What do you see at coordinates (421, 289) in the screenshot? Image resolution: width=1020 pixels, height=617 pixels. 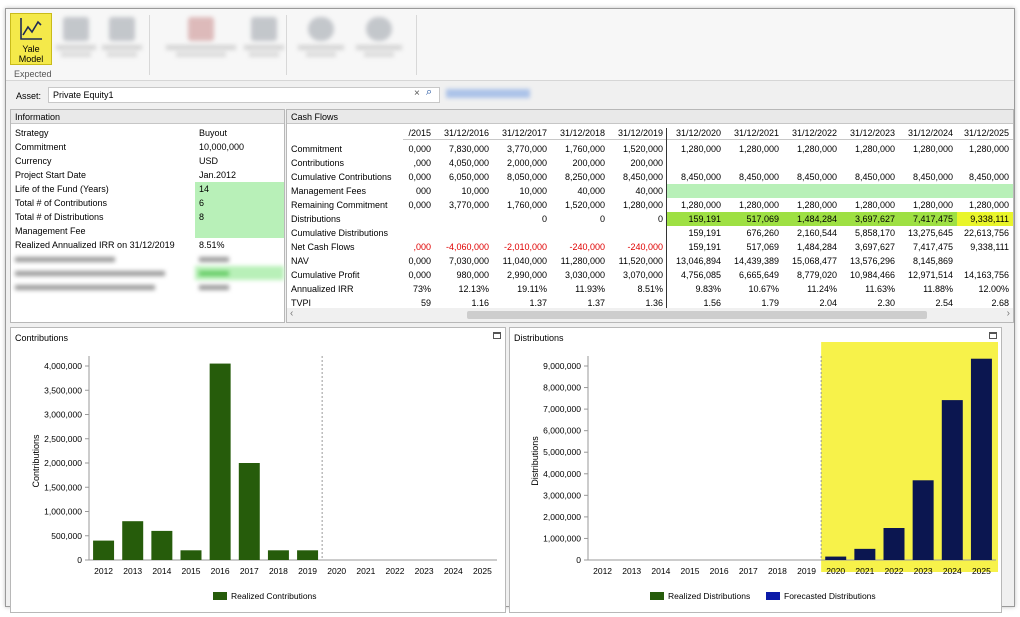 I see `table-cell: 73%` at bounding box center [421, 289].